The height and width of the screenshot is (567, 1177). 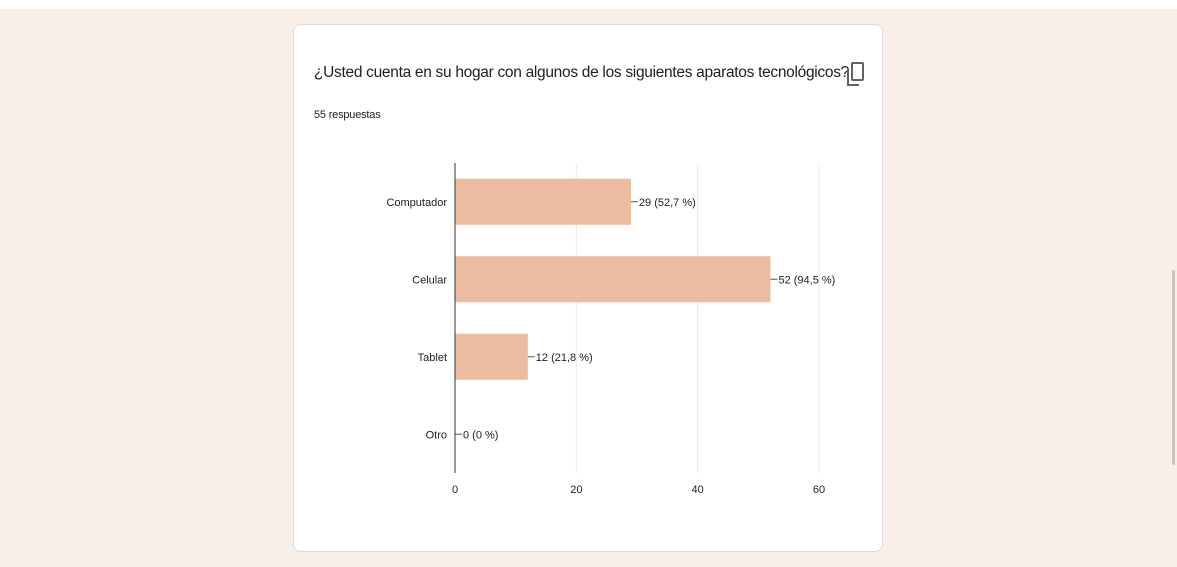 I want to click on copy-chart-button, so click(x=856, y=75).